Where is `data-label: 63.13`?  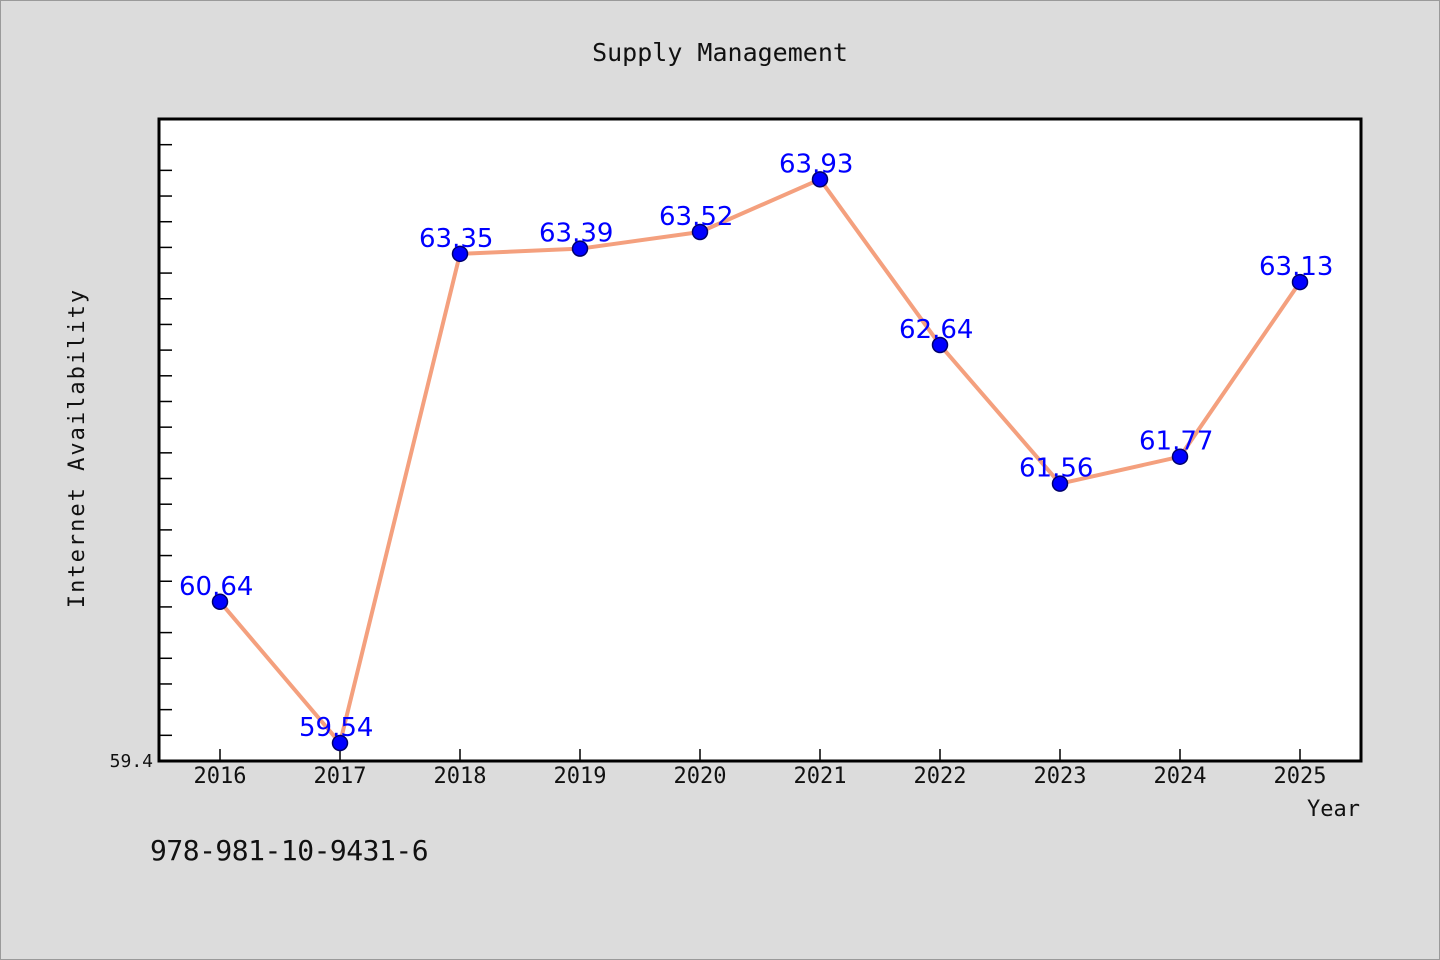
data-label: 63.13 is located at coordinates (1296, 267).